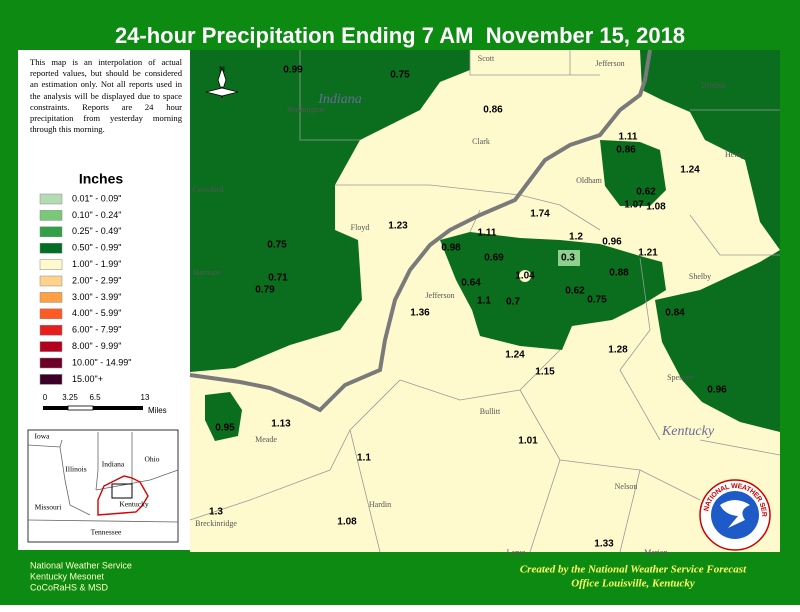 The width and height of the screenshot is (800, 612). I want to click on reading: 0.7, so click(513, 302).